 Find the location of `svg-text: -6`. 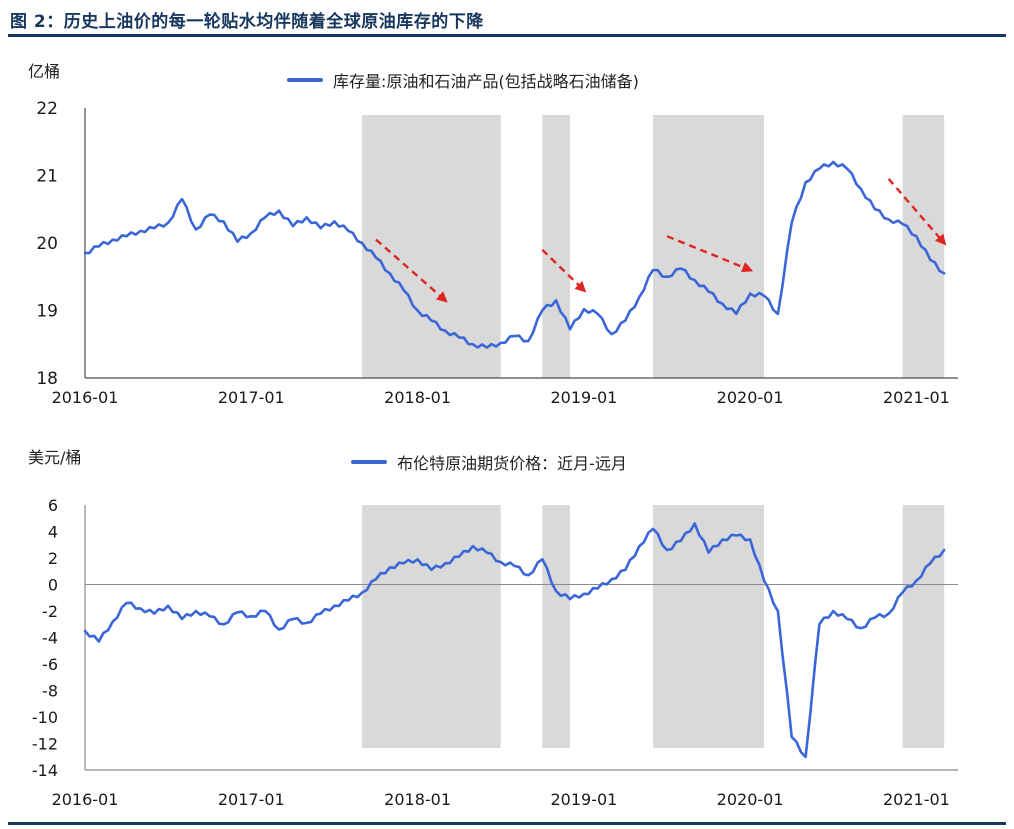

svg-text: -6 is located at coordinates (50, 664).